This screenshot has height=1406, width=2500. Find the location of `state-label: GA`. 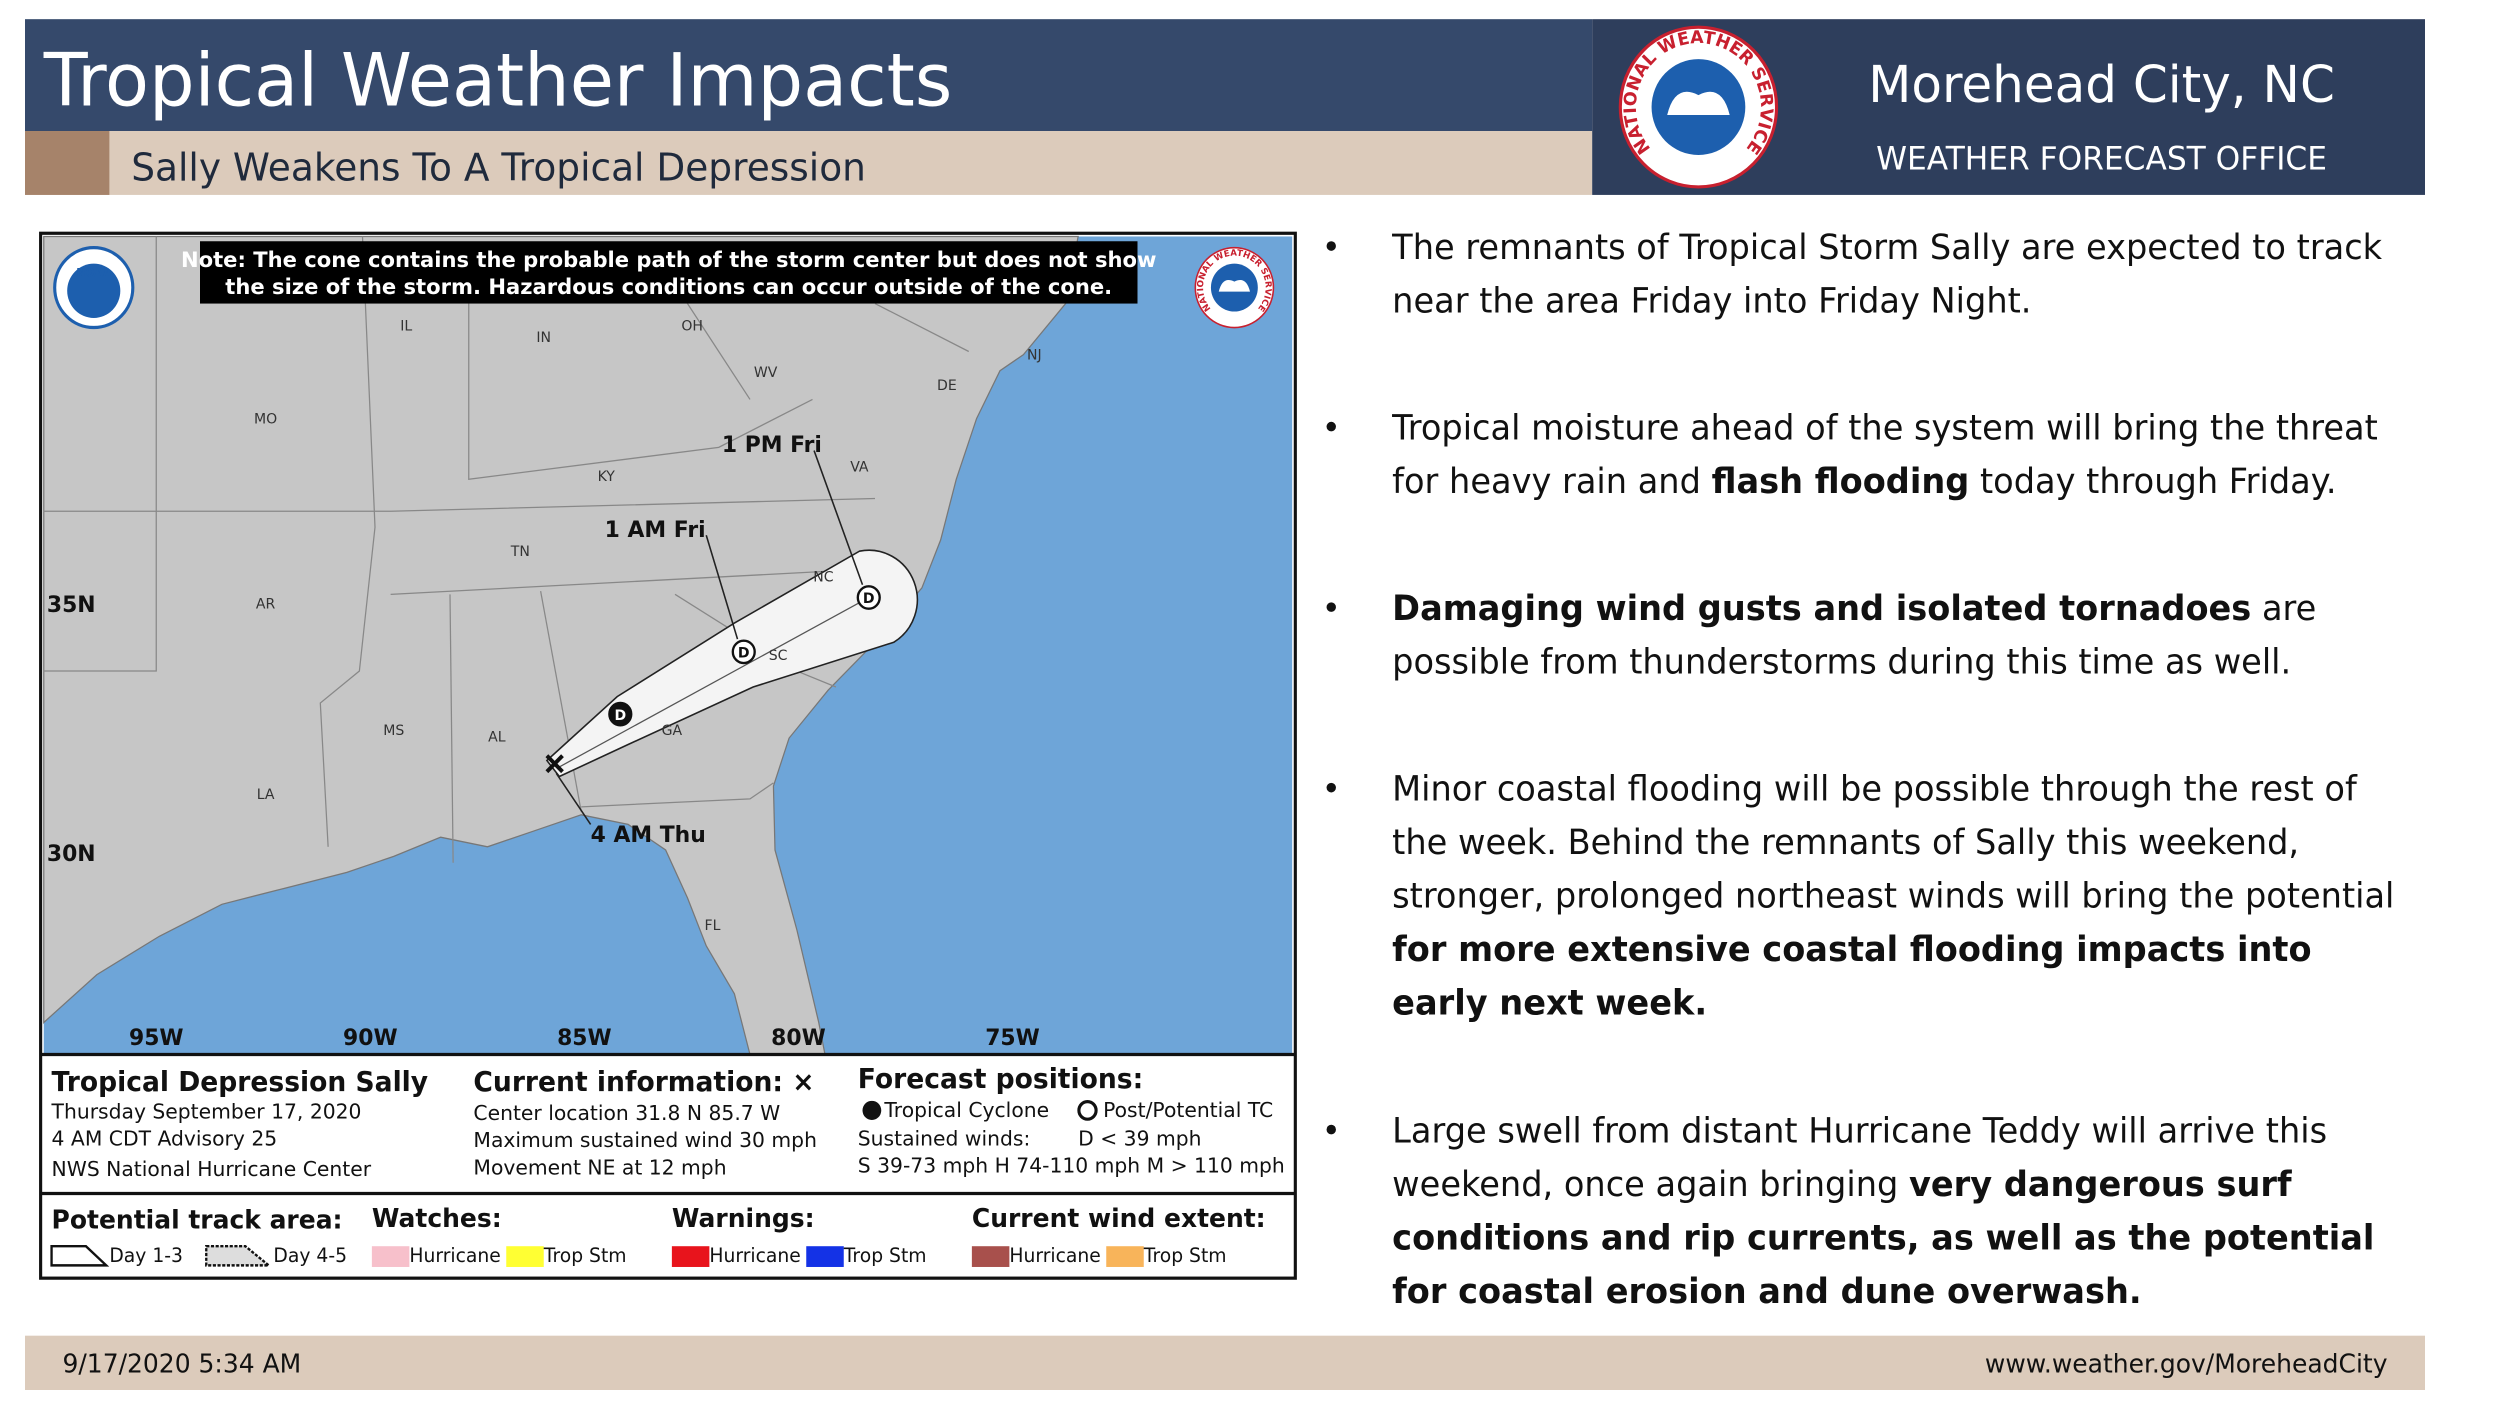

state-label: GA is located at coordinates (672, 731).